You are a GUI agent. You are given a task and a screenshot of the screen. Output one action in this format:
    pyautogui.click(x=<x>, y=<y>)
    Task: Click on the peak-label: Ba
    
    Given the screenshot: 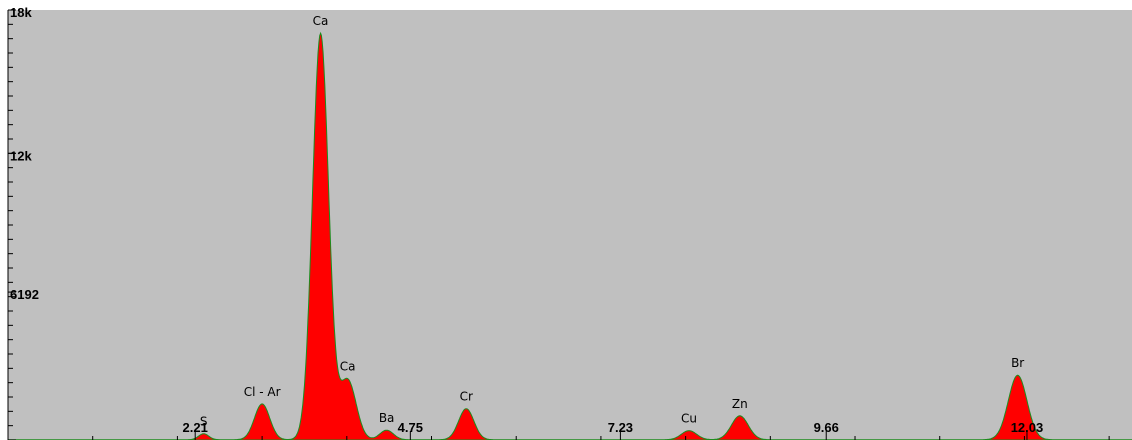 What is the action you would take?
    pyautogui.click(x=387, y=418)
    